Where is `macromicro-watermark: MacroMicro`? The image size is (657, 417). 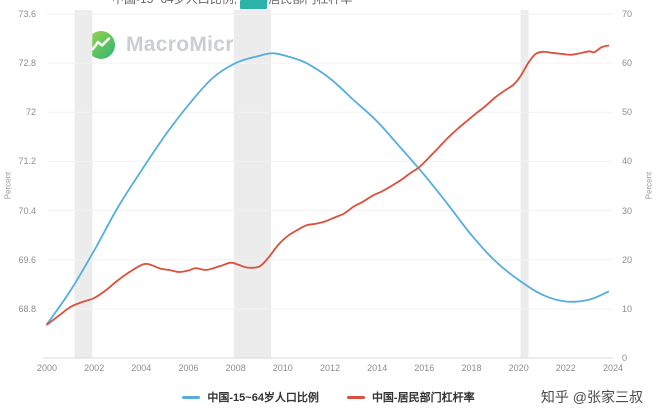
macromicro-watermark: MacroMicro is located at coordinates (166, 45).